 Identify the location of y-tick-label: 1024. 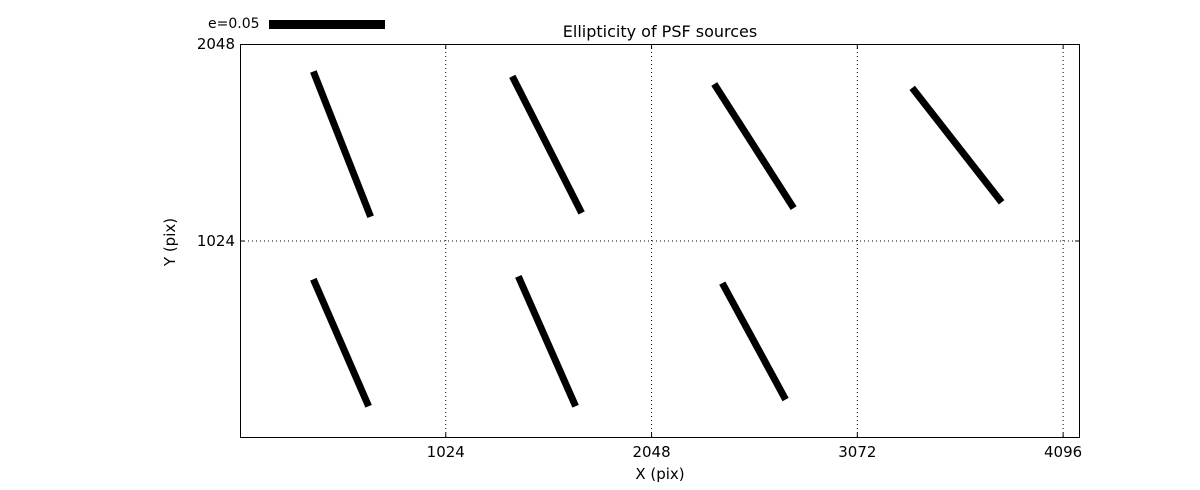
(215, 241).